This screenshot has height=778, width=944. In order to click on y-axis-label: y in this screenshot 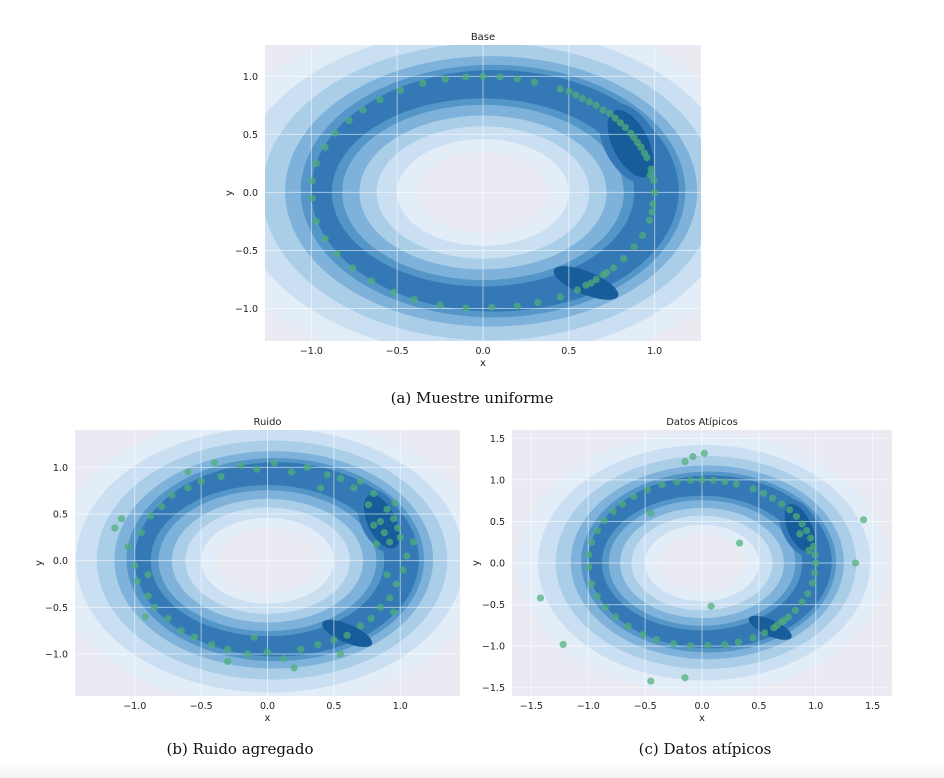, I will do `click(39, 563)`.